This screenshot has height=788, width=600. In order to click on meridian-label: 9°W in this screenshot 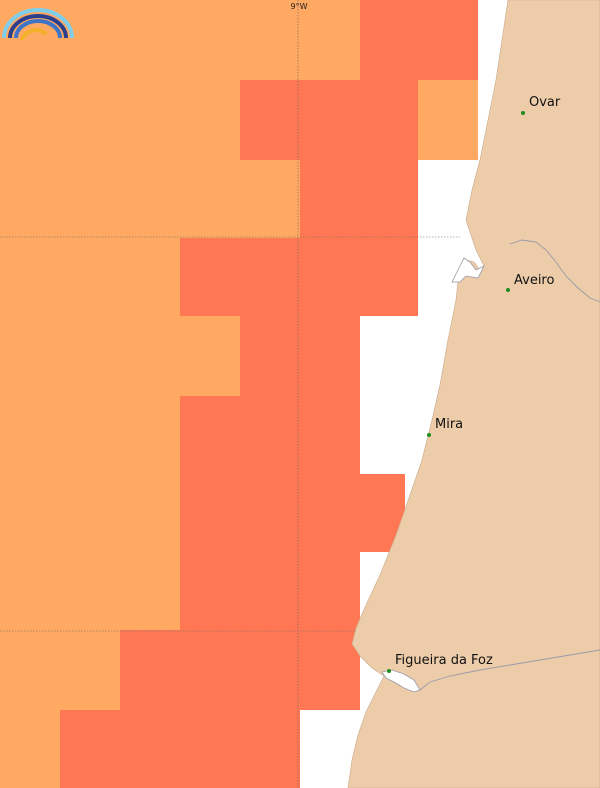, I will do `click(299, 6)`.